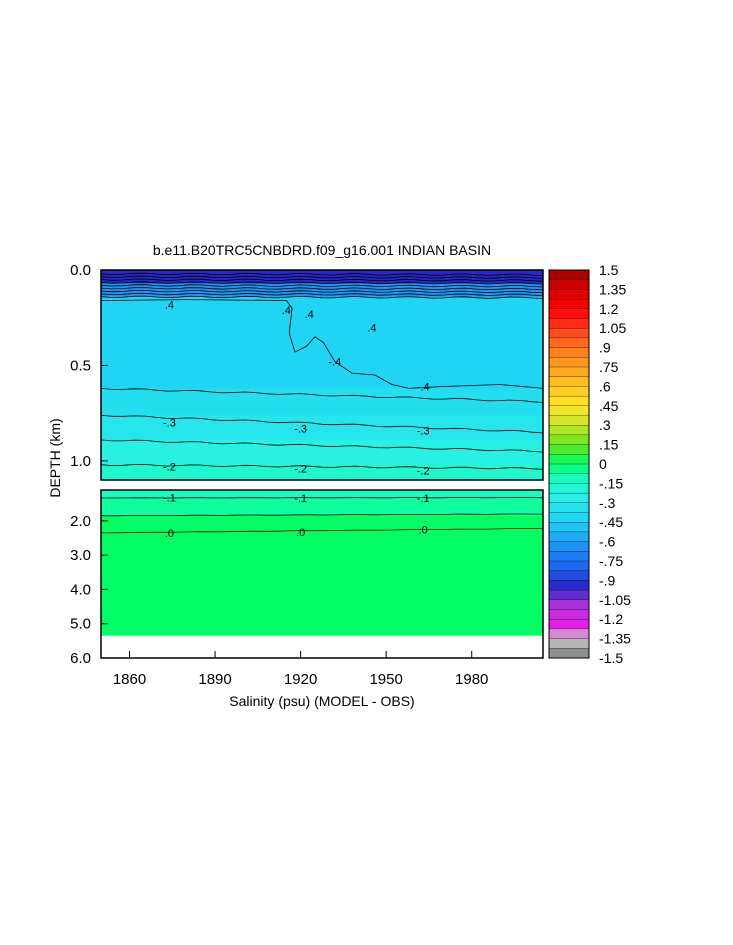 This screenshot has height=945, width=733. Describe the element at coordinates (471, 679) in the screenshot. I see `x-tick-label: 1980` at that location.